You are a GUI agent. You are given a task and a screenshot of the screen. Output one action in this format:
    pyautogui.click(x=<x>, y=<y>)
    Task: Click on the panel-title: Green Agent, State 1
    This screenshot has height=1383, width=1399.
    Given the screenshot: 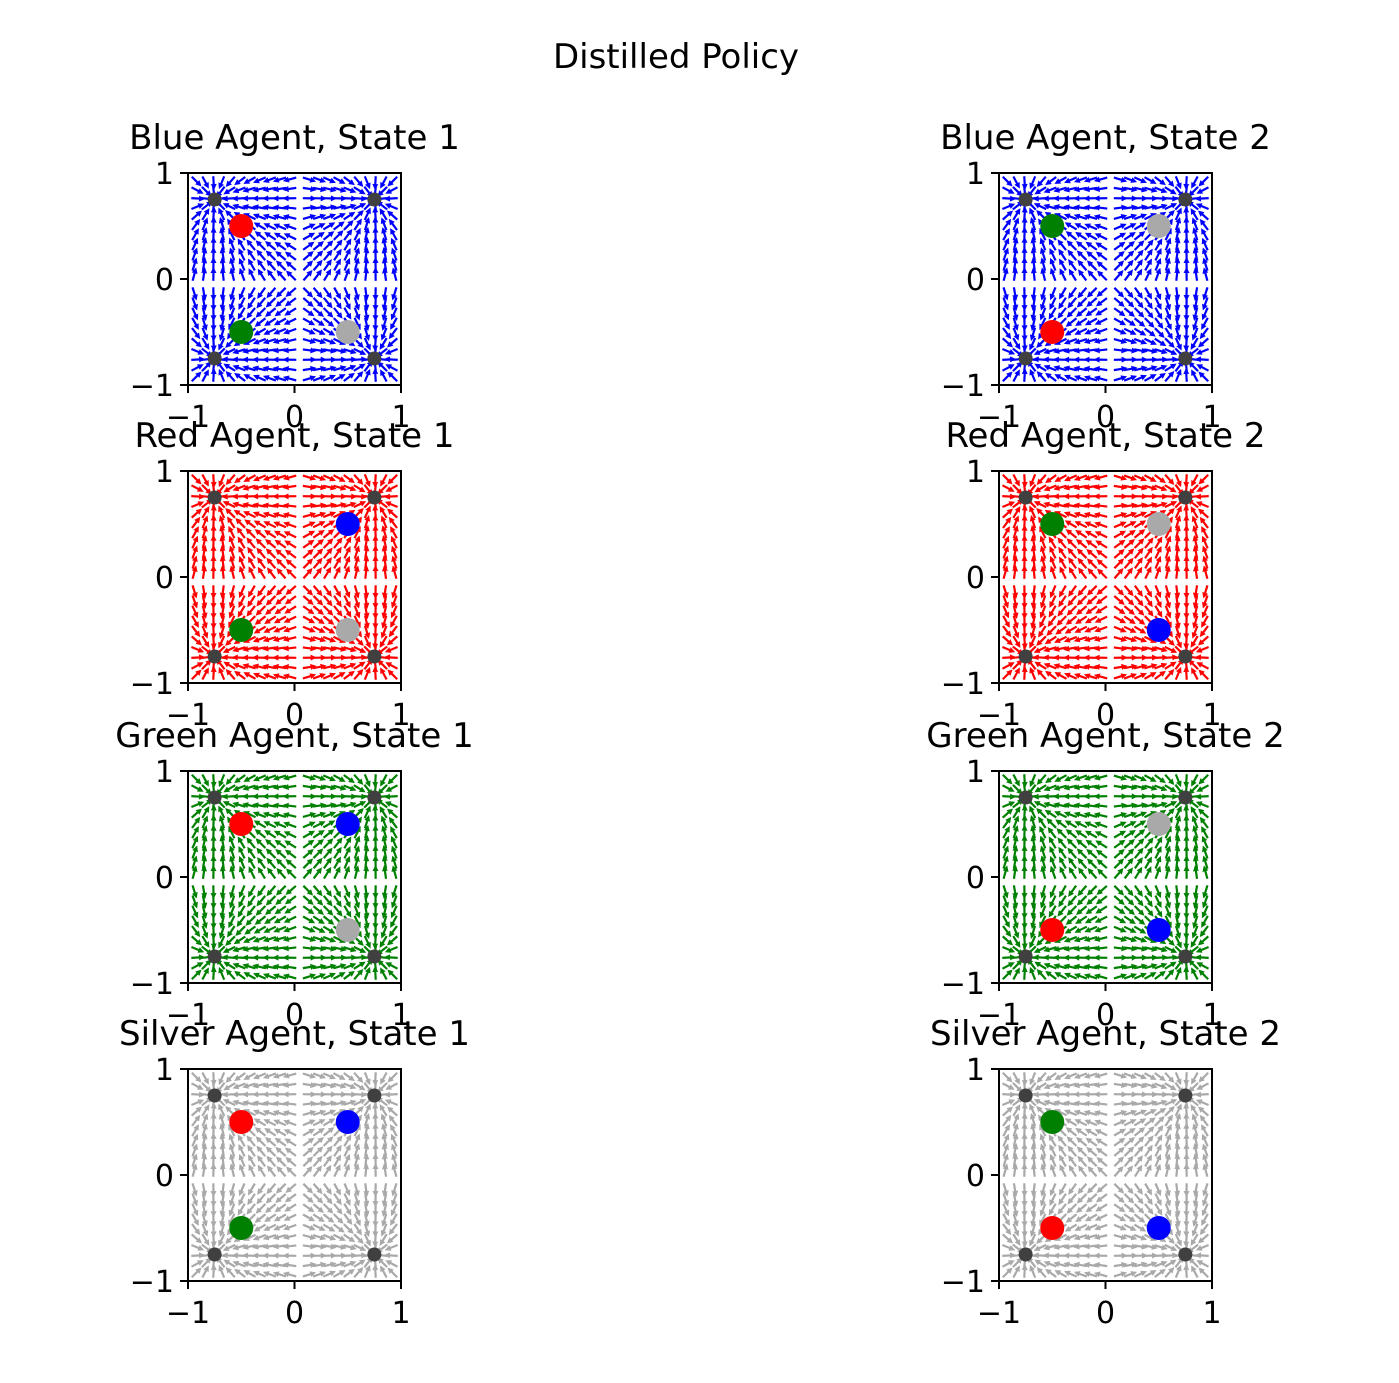 What is the action you would take?
    pyautogui.click(x=294, y=736)
    